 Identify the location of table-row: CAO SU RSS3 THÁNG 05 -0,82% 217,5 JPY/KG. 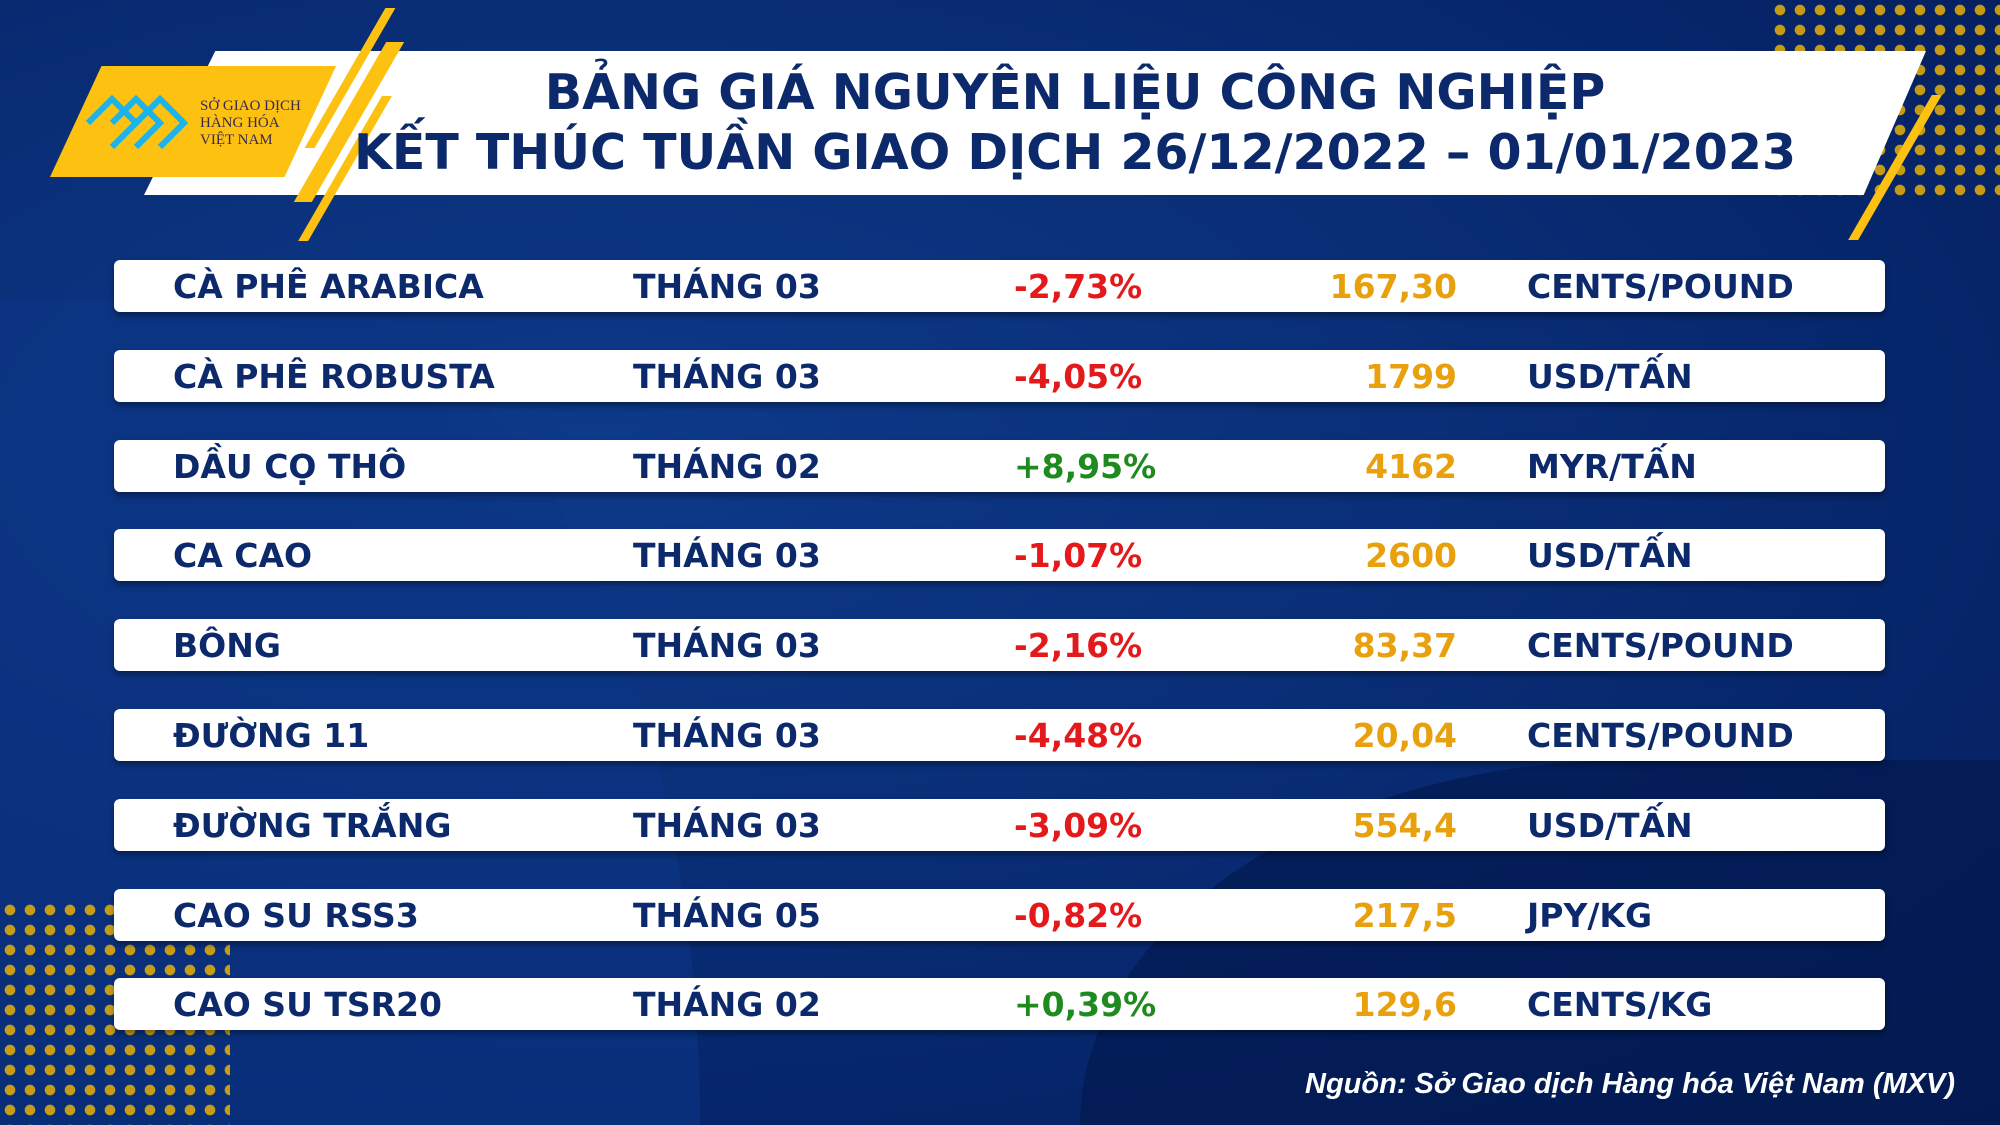
(999, 914).